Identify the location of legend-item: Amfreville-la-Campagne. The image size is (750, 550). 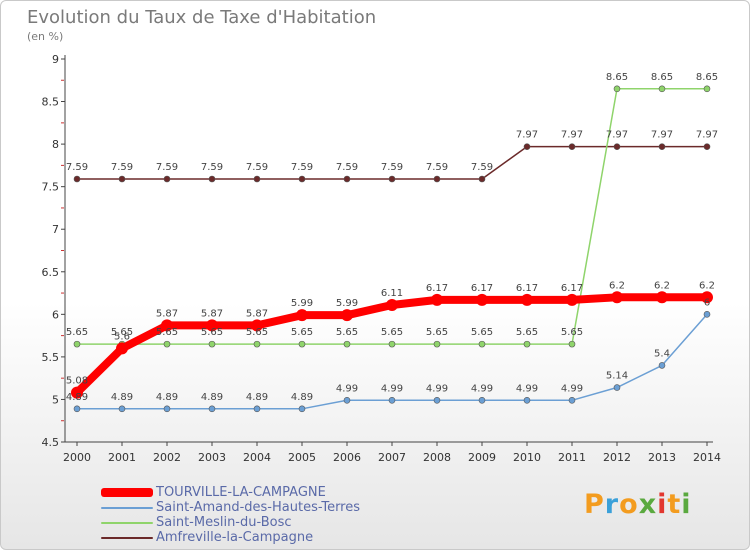
(271, 537).